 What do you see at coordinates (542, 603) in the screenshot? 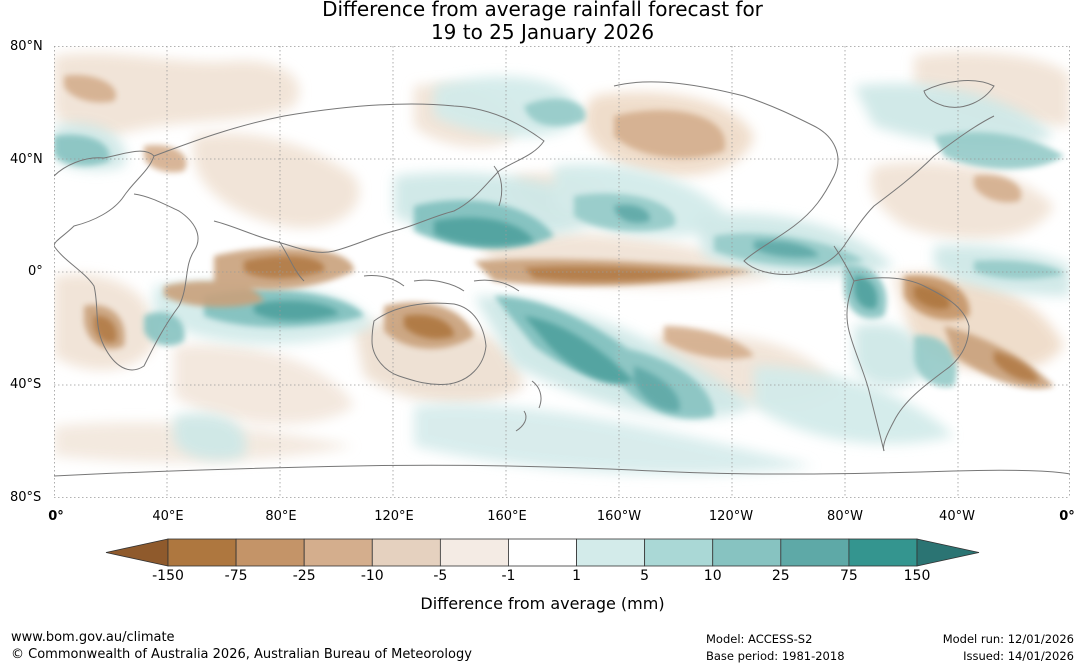
I see `legend-title: Difference from average (mm)` at bounding box center [542, 603].